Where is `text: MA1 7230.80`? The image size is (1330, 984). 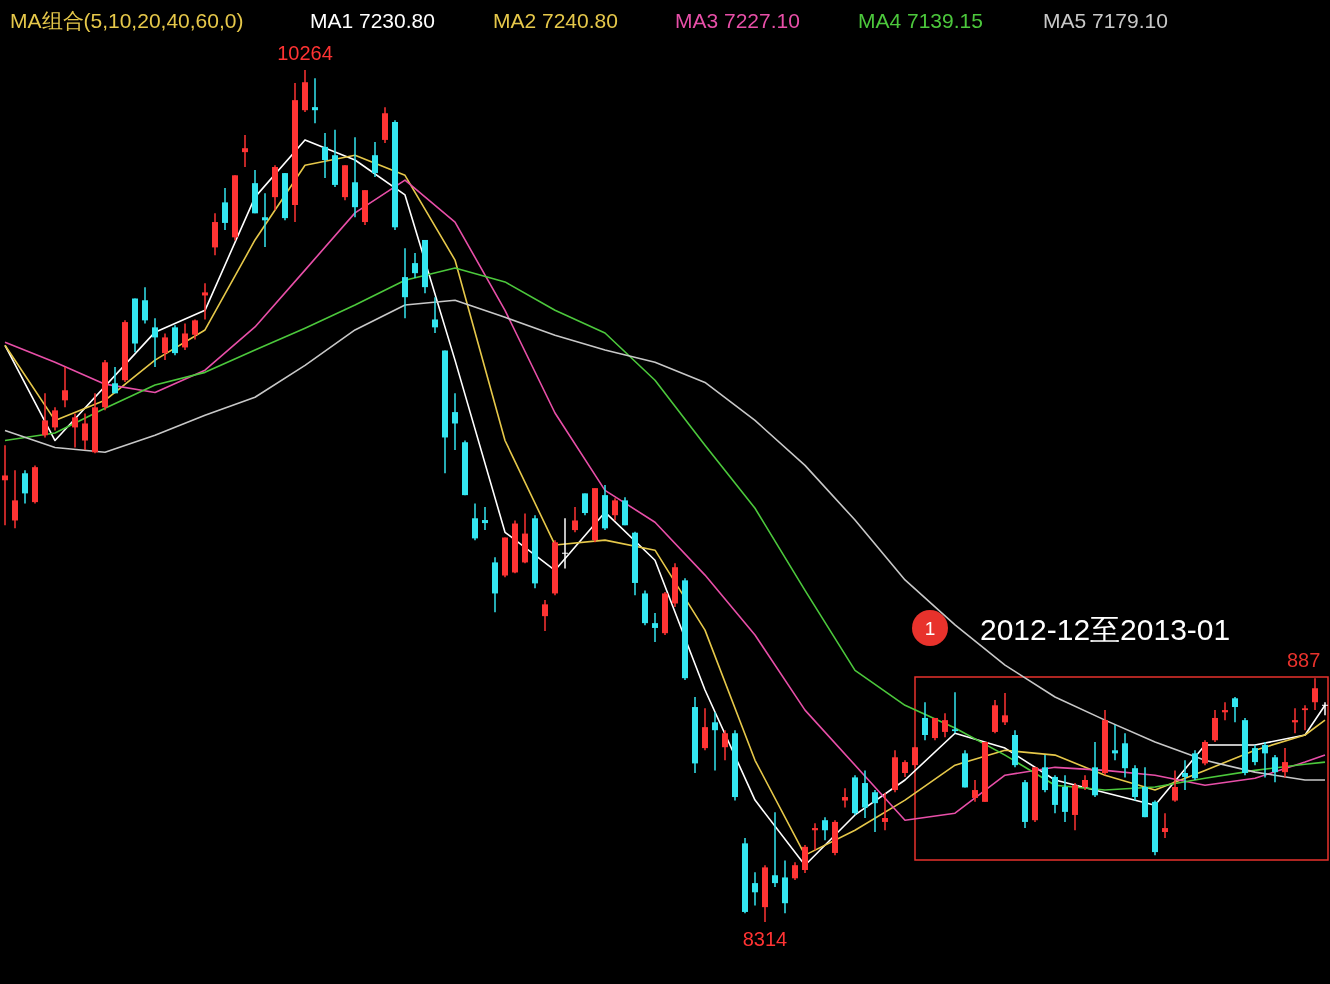 text: MA1 7230.80 is located at coordinates (372, 20).